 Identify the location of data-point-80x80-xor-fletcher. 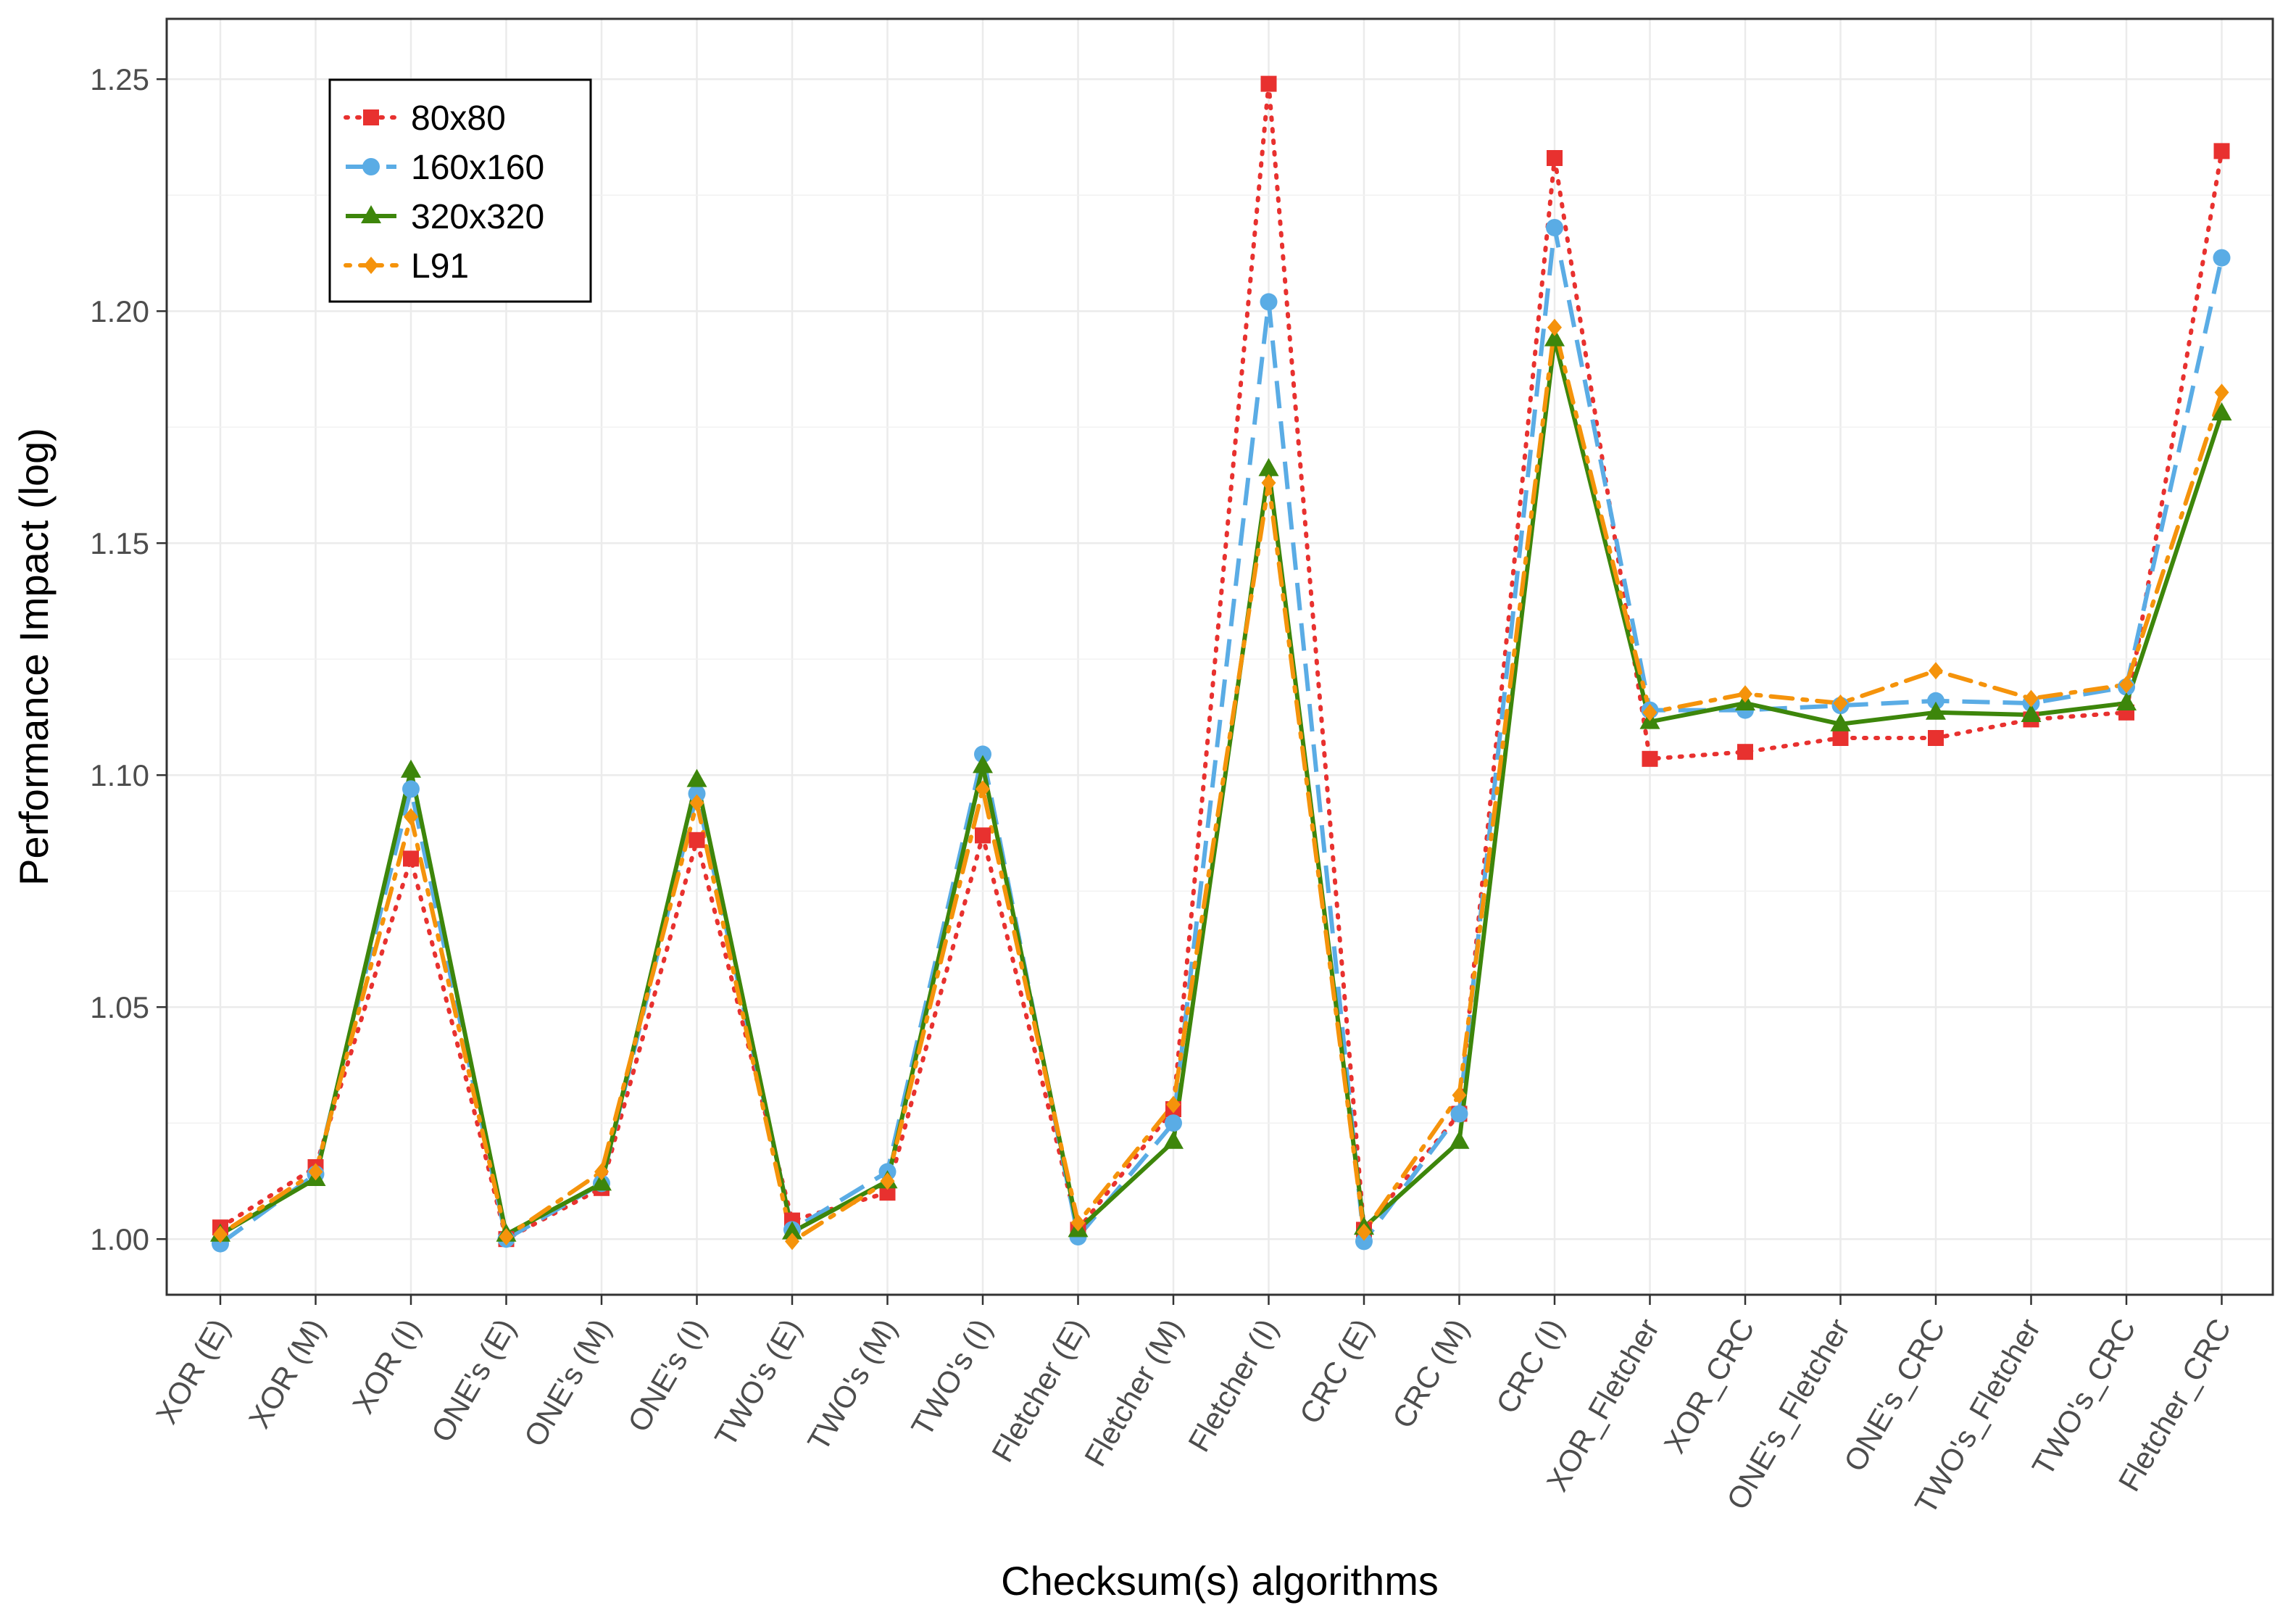
(1650, 758).